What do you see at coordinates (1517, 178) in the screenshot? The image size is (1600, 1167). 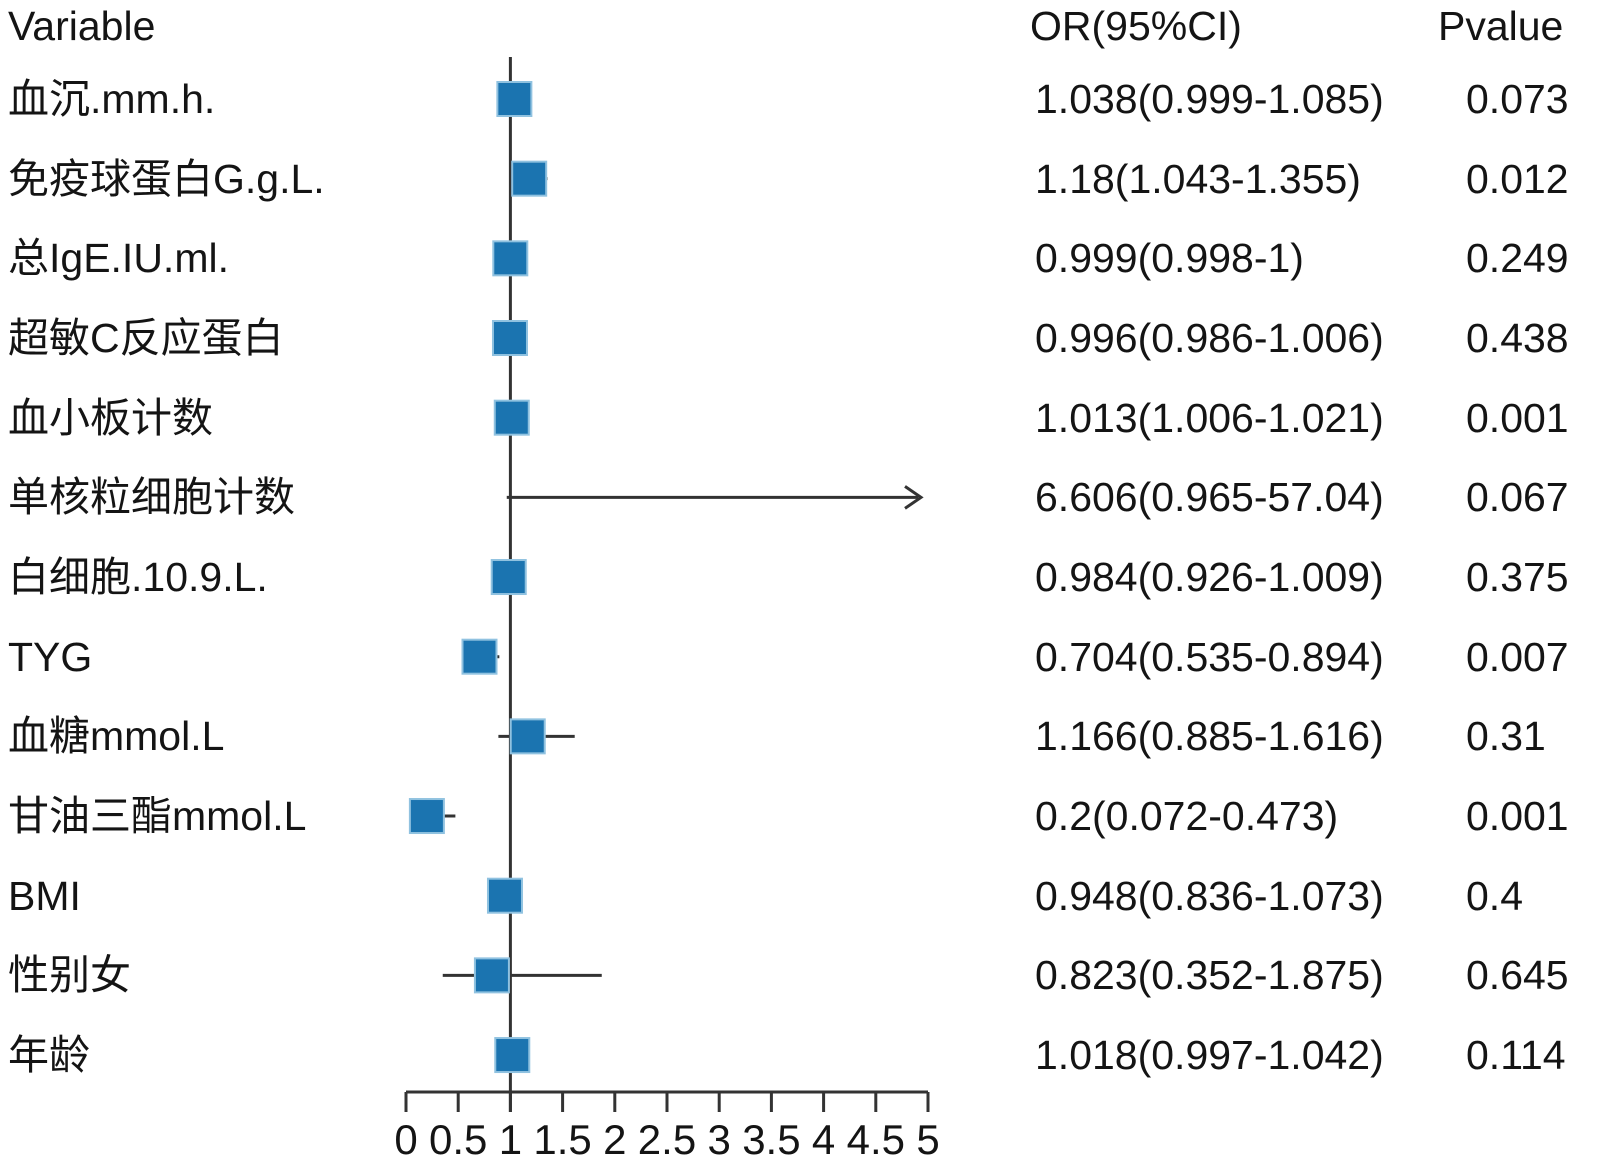 I see `pvalue-value: 0.012` at bounding box center [1517, 178].